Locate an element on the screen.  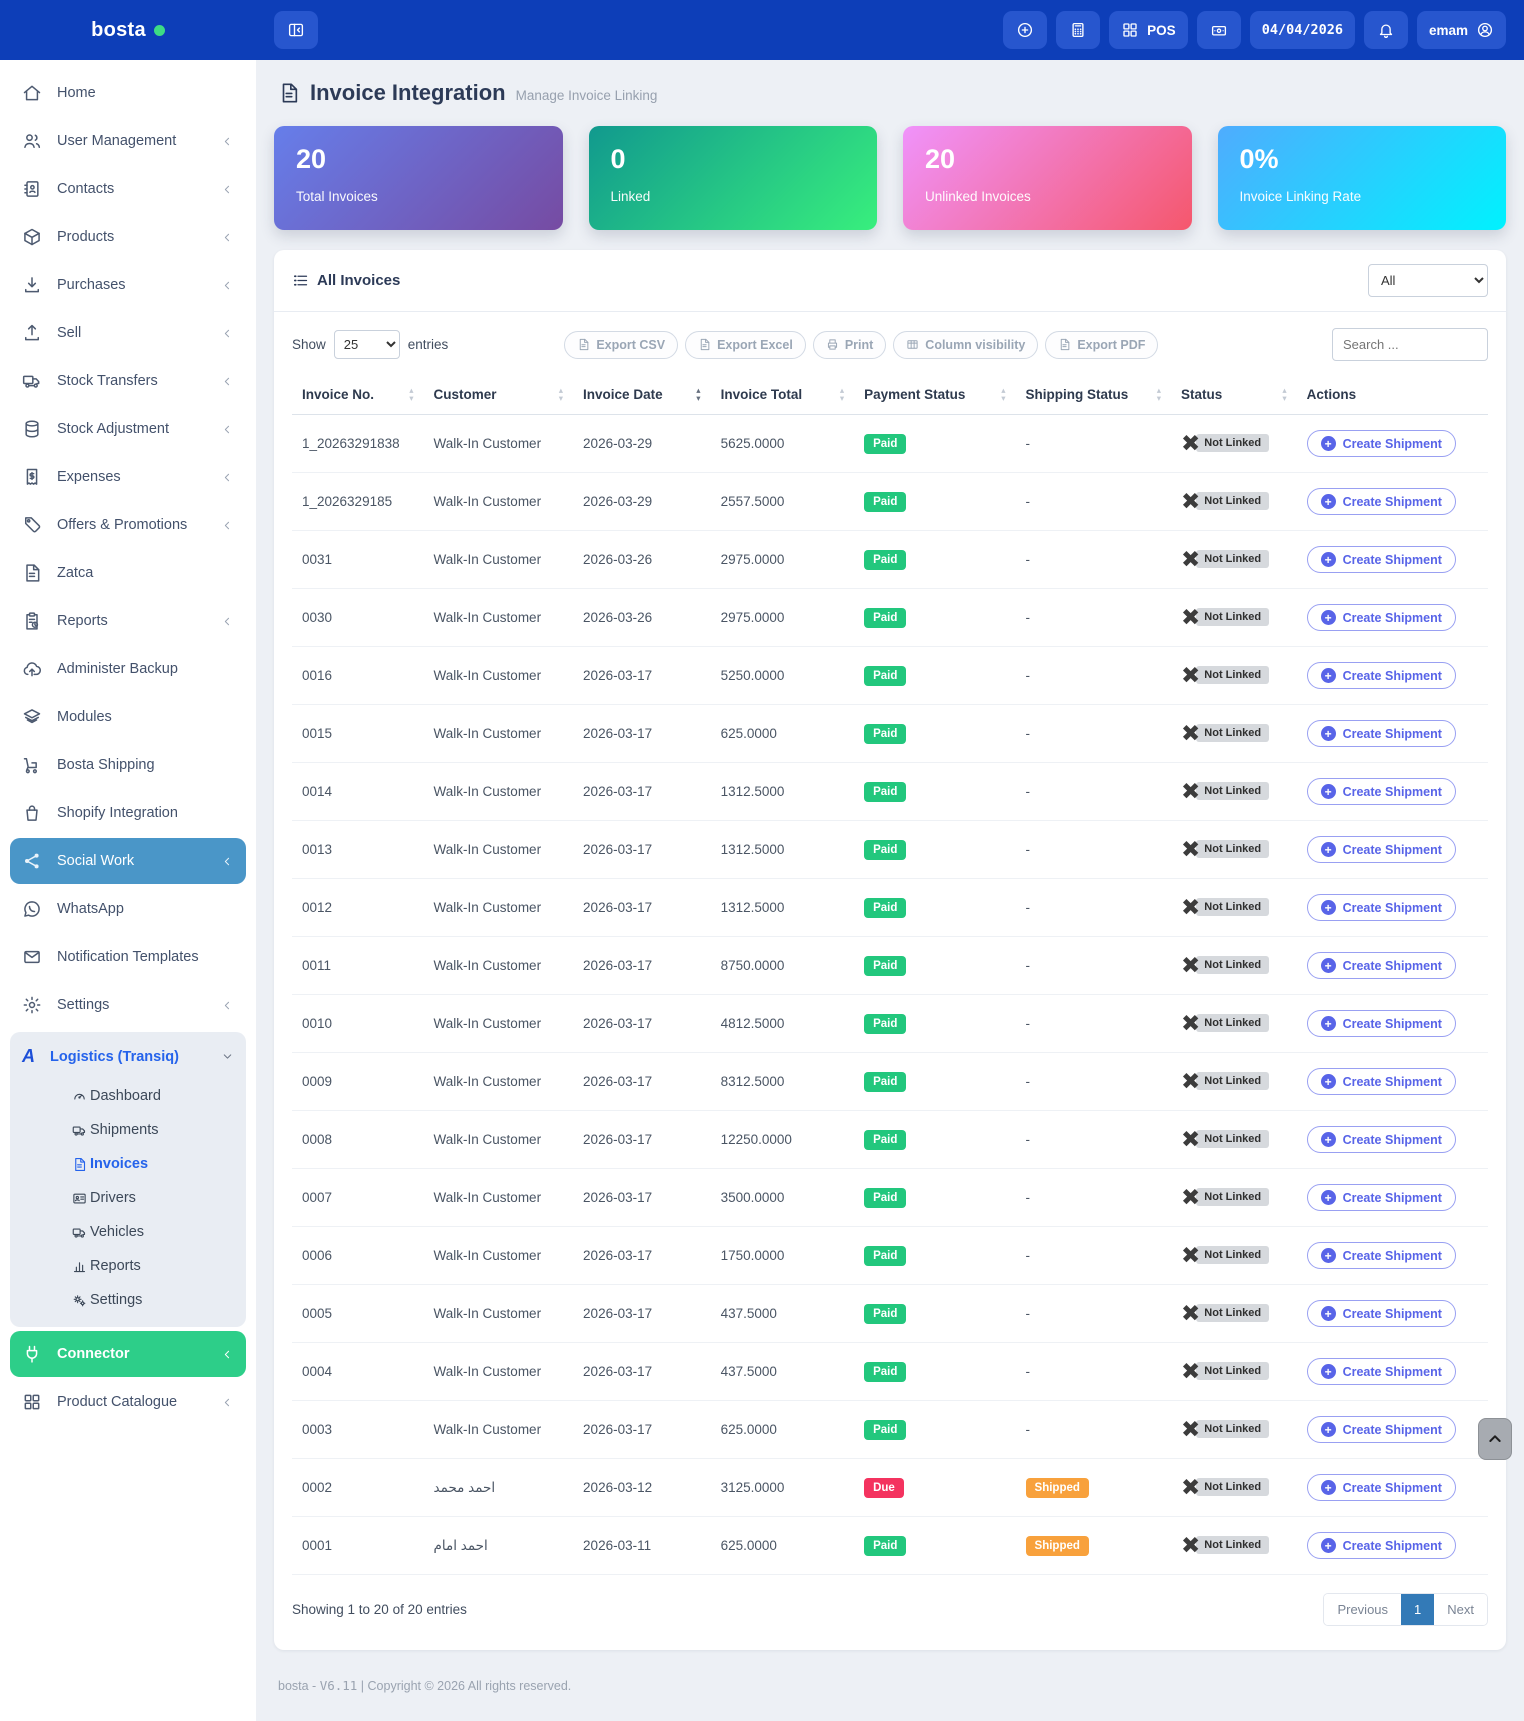
sidebar-item-zatca: Zatca is located at coordinates (128, 573).